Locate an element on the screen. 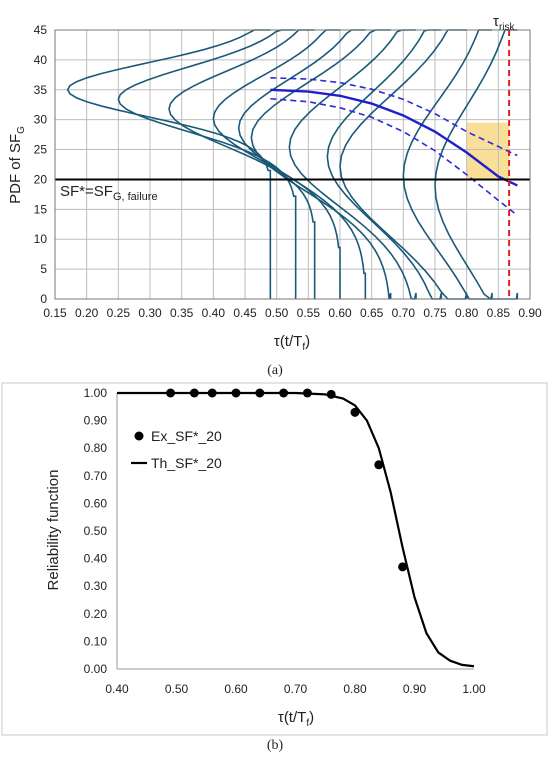  y-tick-label: 0.30 is located at coordinates (96, 586).